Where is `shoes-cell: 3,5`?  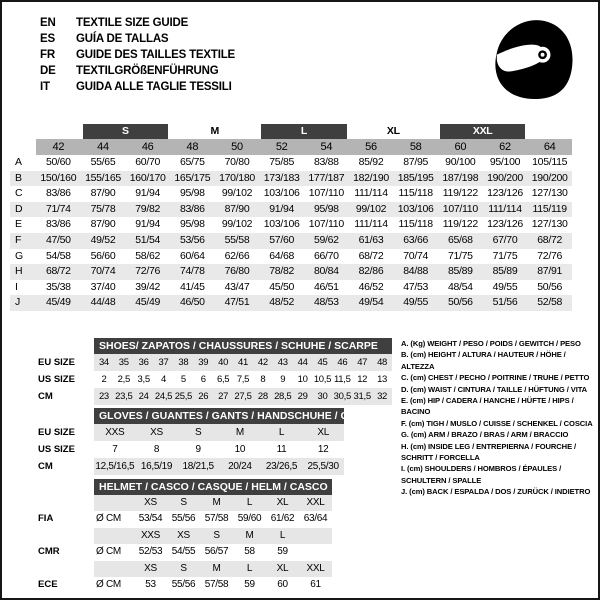 shoes-cell: 3,5 is located at coordinates (144, 379).